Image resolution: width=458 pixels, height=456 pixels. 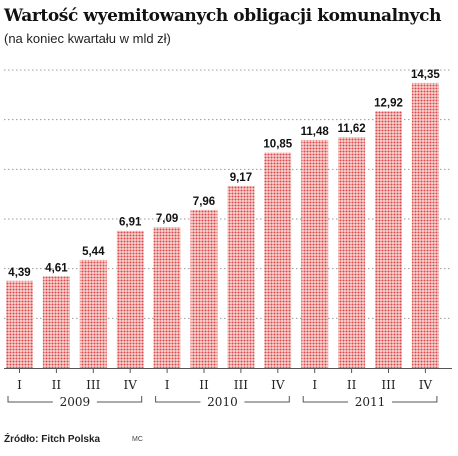 What do you see at coordinates (425, 75) in the screenshot?
I see `value-label: 14,35` at bounding box center [425, 75].